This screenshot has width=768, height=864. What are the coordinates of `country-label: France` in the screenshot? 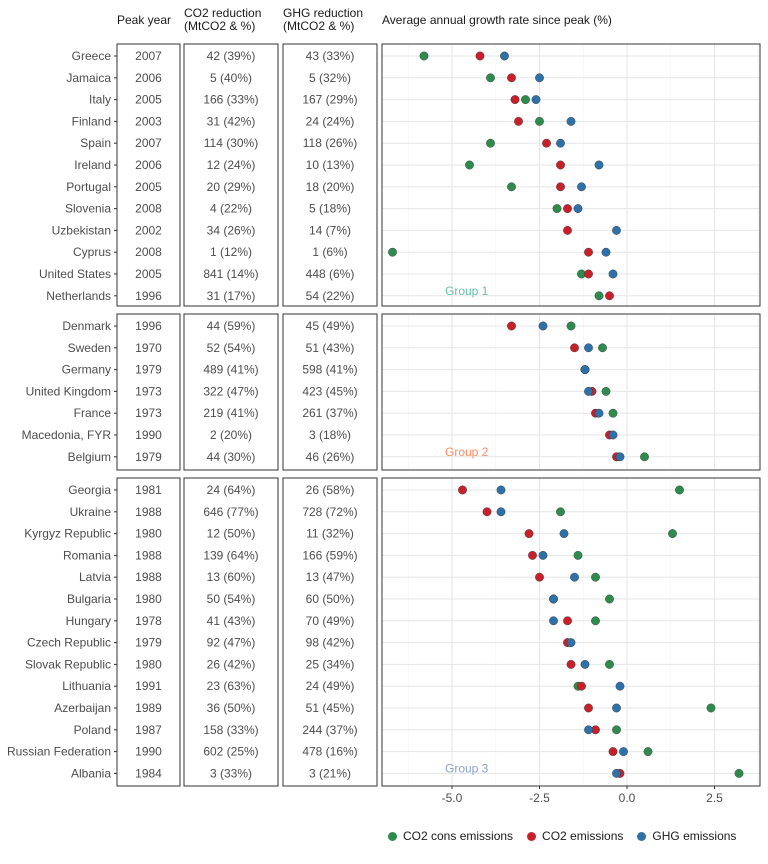 It's located at (93, 413).